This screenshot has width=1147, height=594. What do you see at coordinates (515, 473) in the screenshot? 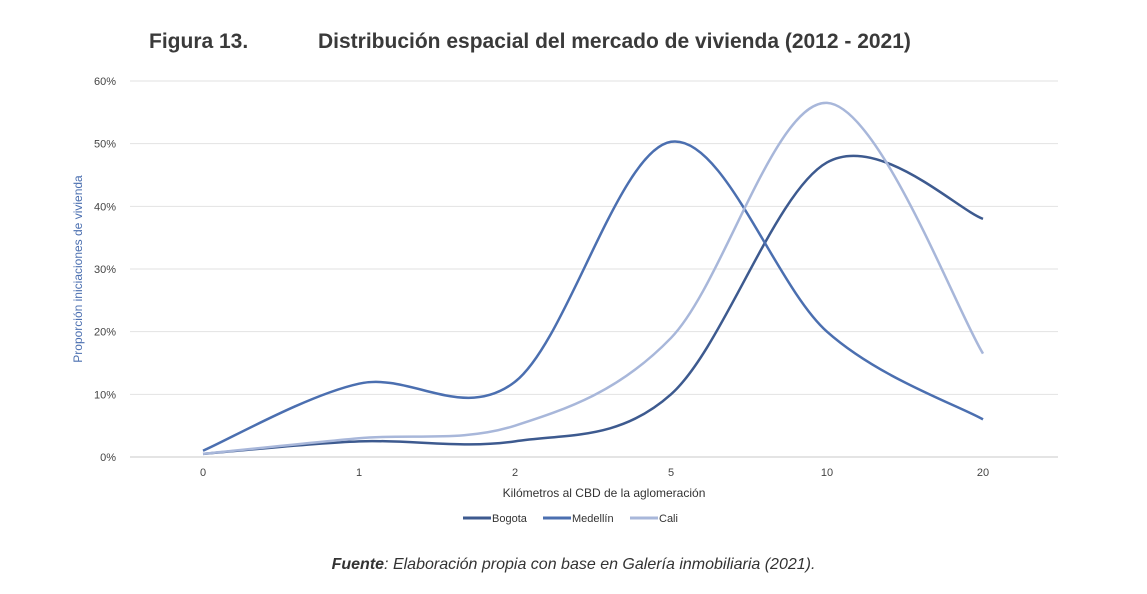
I see `x-tick-label: 2` at bounding box center [515, 473].